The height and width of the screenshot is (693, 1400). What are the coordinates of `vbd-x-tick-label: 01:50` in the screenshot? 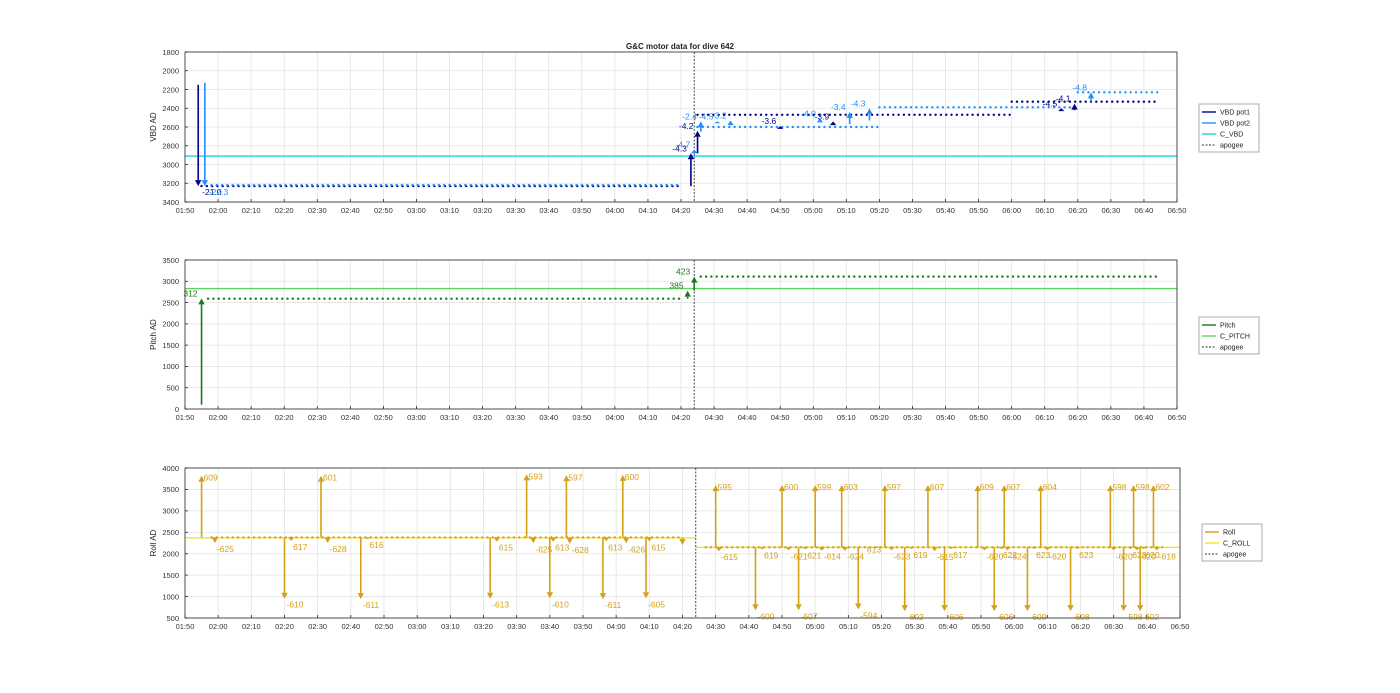 It's located at (185, 210).